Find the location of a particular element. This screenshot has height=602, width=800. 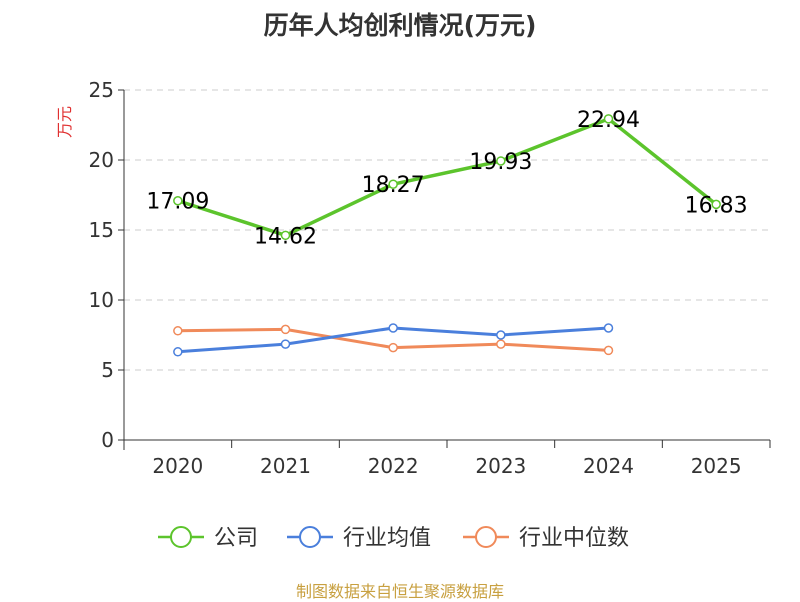

legend-item: 行业均值 is located at coordinates (359, 538).